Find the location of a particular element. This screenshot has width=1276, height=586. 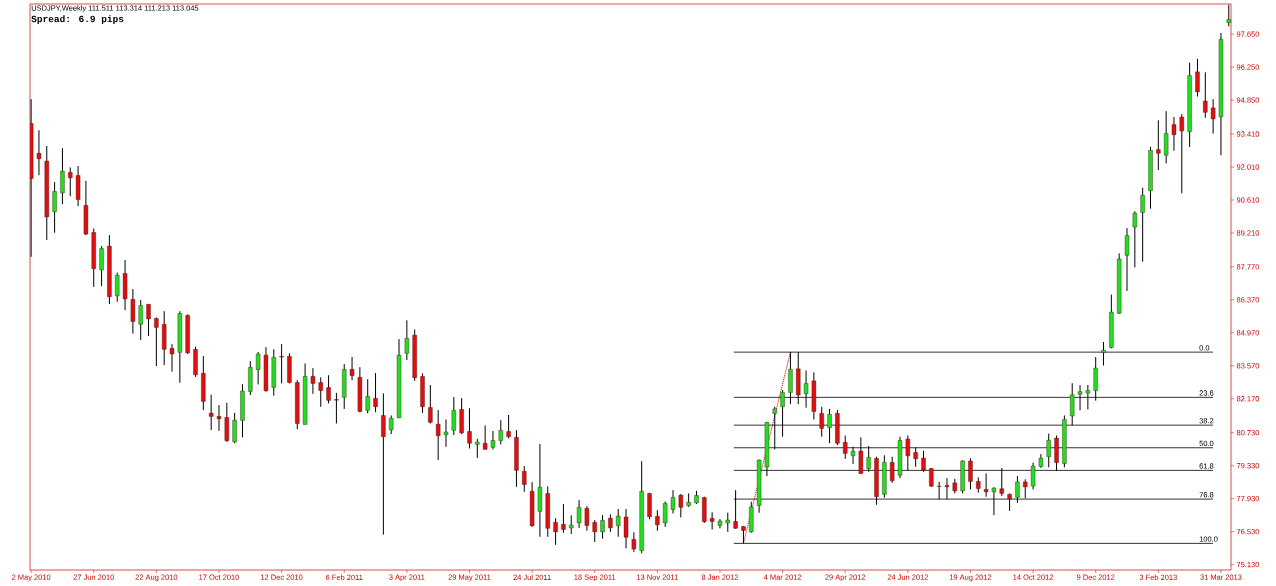

annotation: Spread: 6.9 pips is located at coordinates (77, 20).